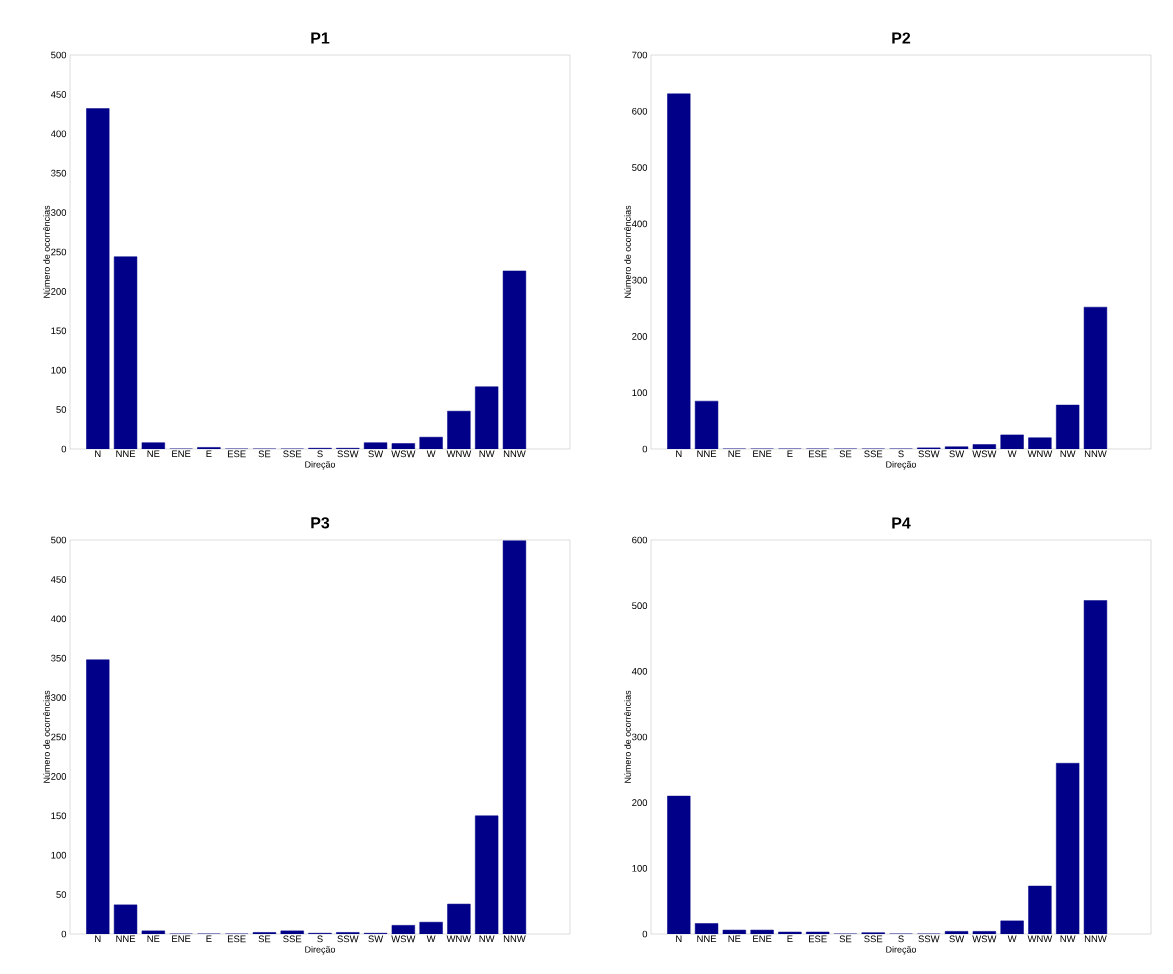  Describe the element at coordinates (59, 331) in the screenshot. I see `y-tick-label: 150` at that location.